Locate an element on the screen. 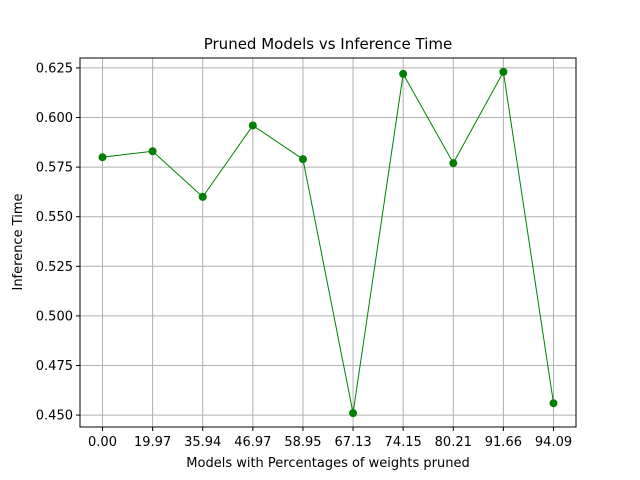 This screenshot has height=480, width=640. chart-title: Pruned Models vs Inference Time is located at coordinates (328, 44).